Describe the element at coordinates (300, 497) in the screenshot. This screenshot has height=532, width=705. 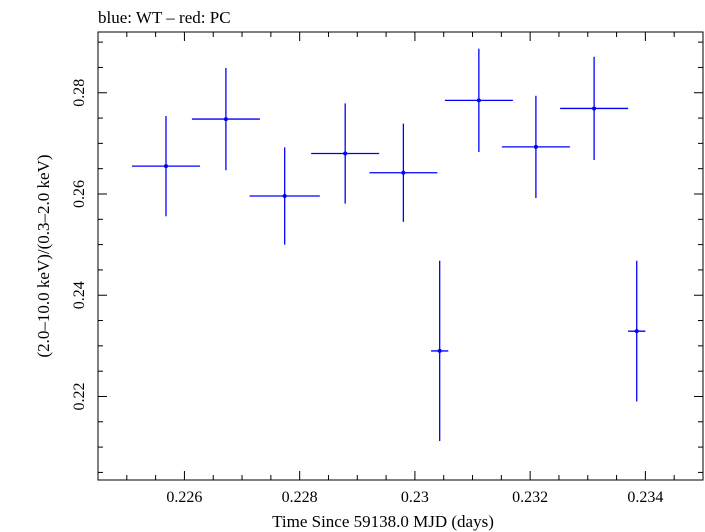
I see `x-tick-label: 0.228` at that location.